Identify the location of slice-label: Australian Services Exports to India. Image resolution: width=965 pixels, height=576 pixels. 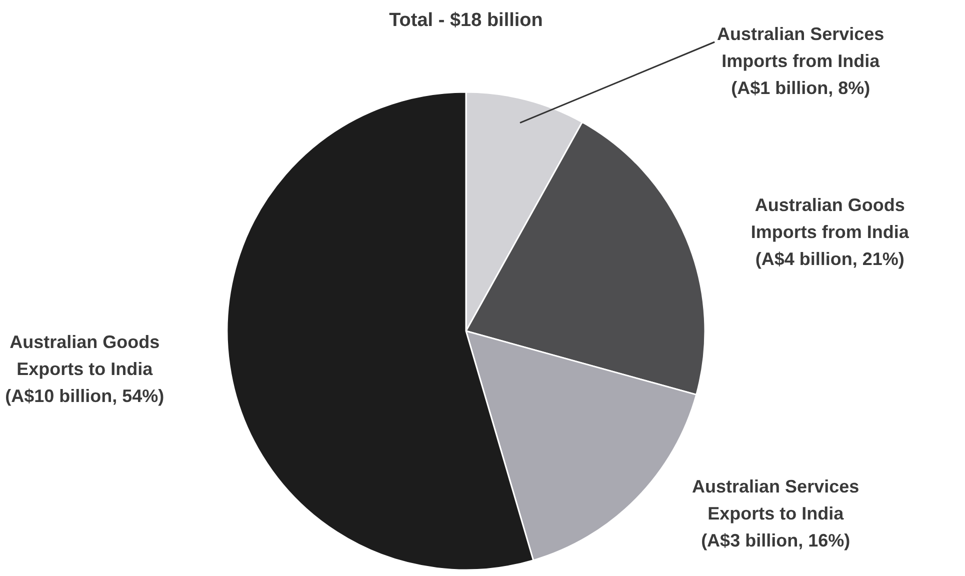
(776, 500).